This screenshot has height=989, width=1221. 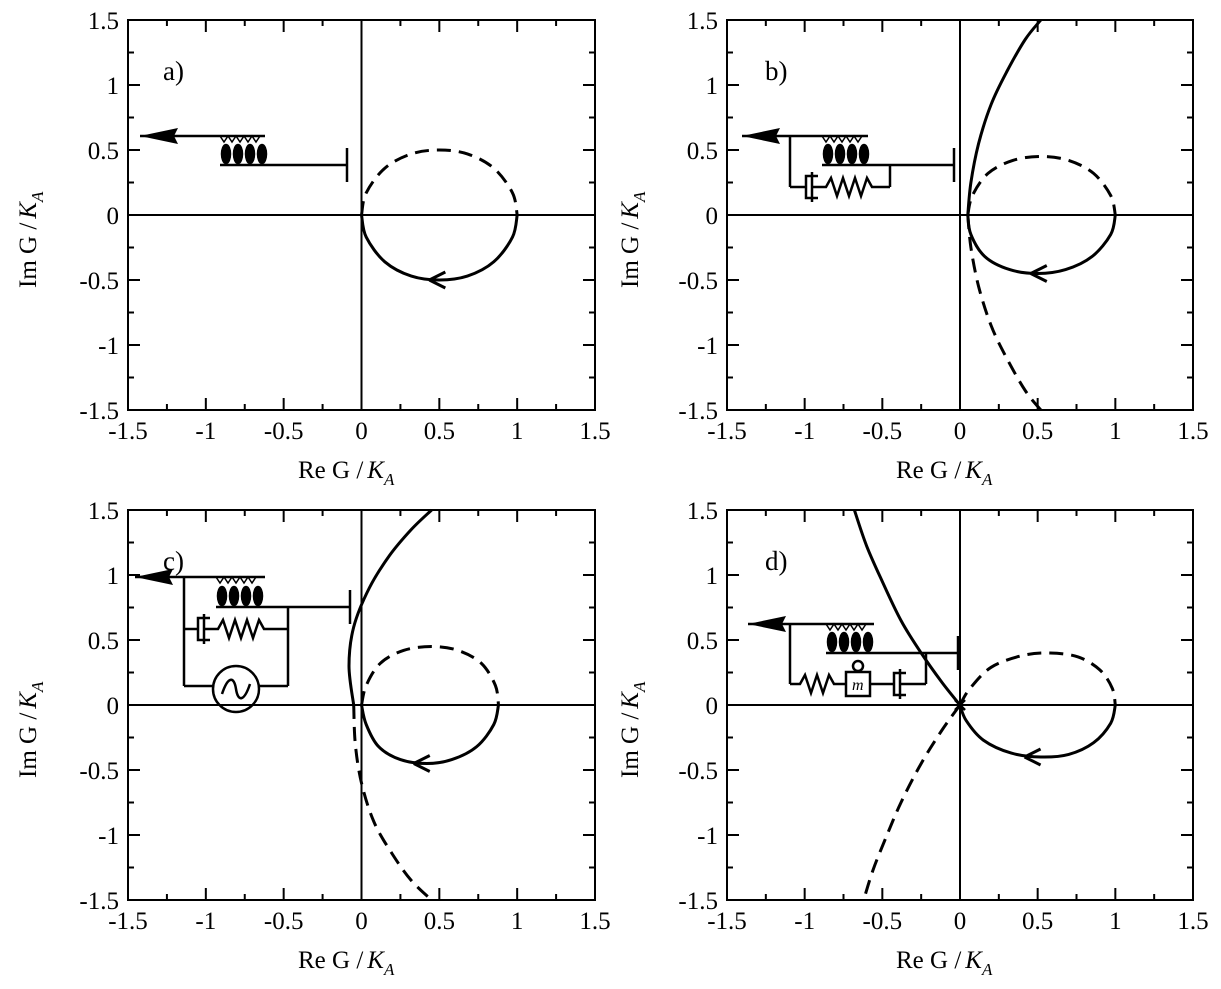 I want to click on x-tick-label-a: 1, so click(x=517, y=431).